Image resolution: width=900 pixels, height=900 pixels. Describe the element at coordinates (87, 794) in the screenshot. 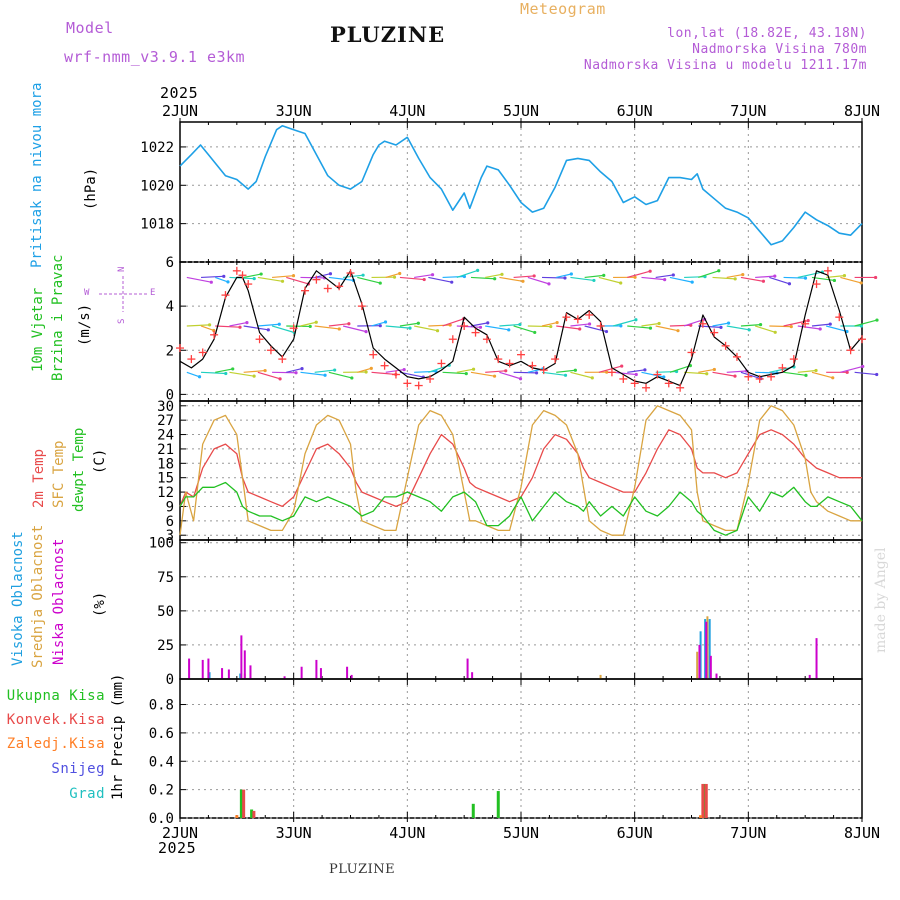

I see `legend-grad: Grad` at that location.